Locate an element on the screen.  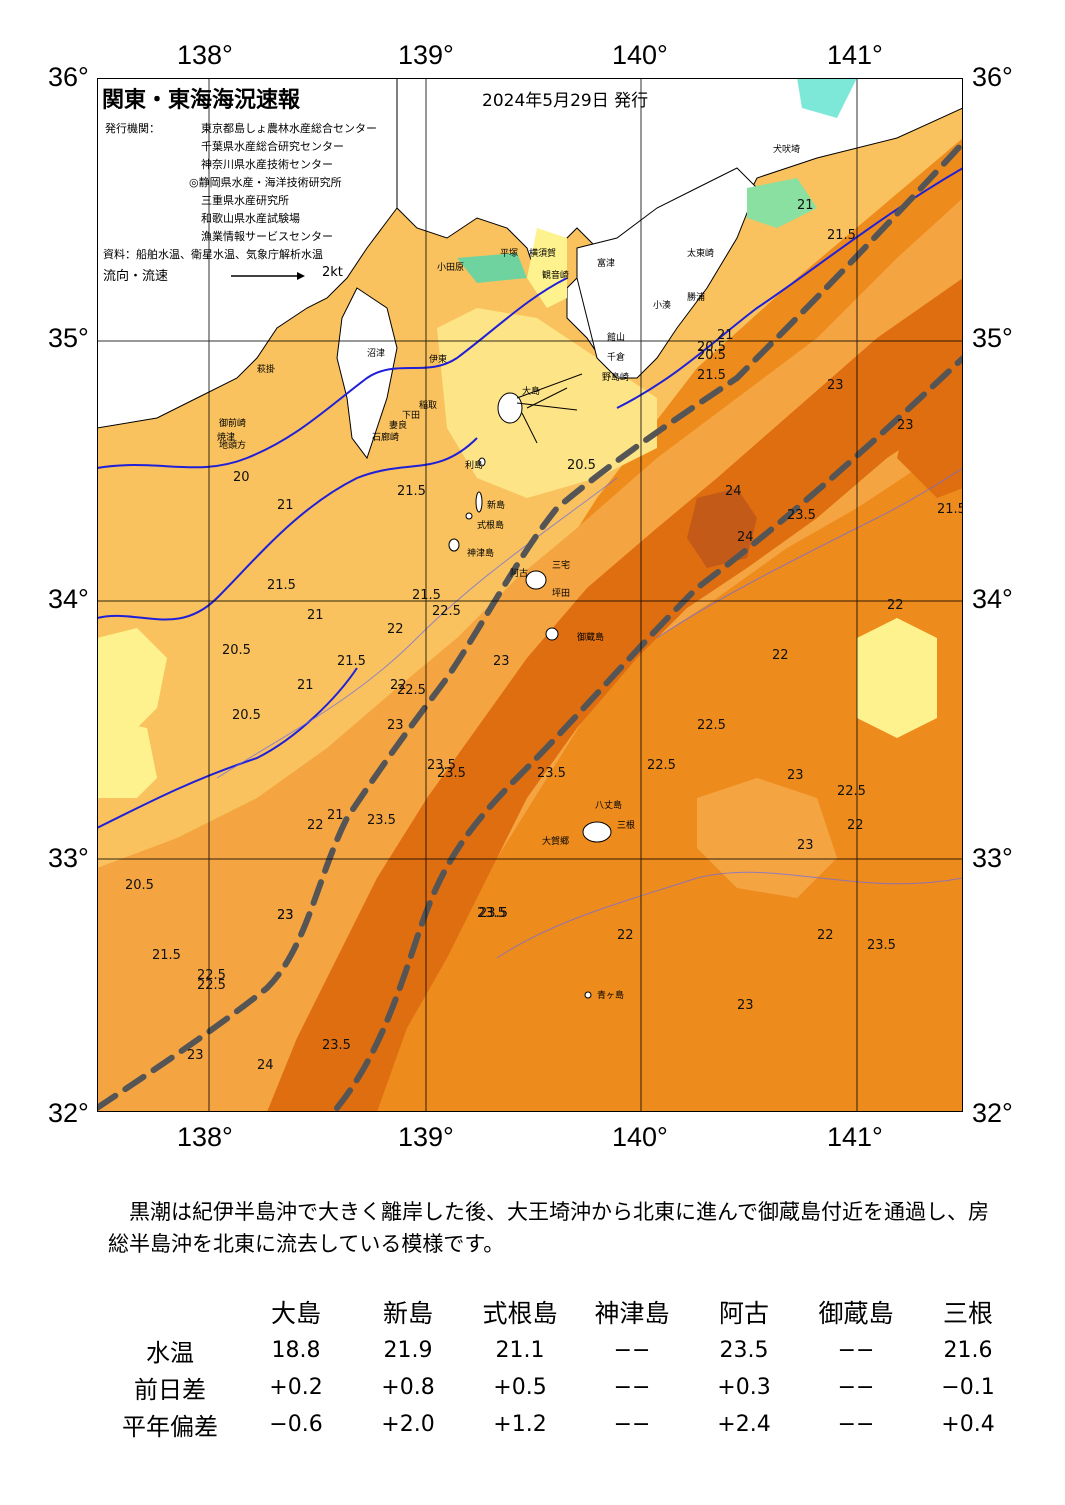
table-cell: −0.6 is located at coordinates (296, 1424).